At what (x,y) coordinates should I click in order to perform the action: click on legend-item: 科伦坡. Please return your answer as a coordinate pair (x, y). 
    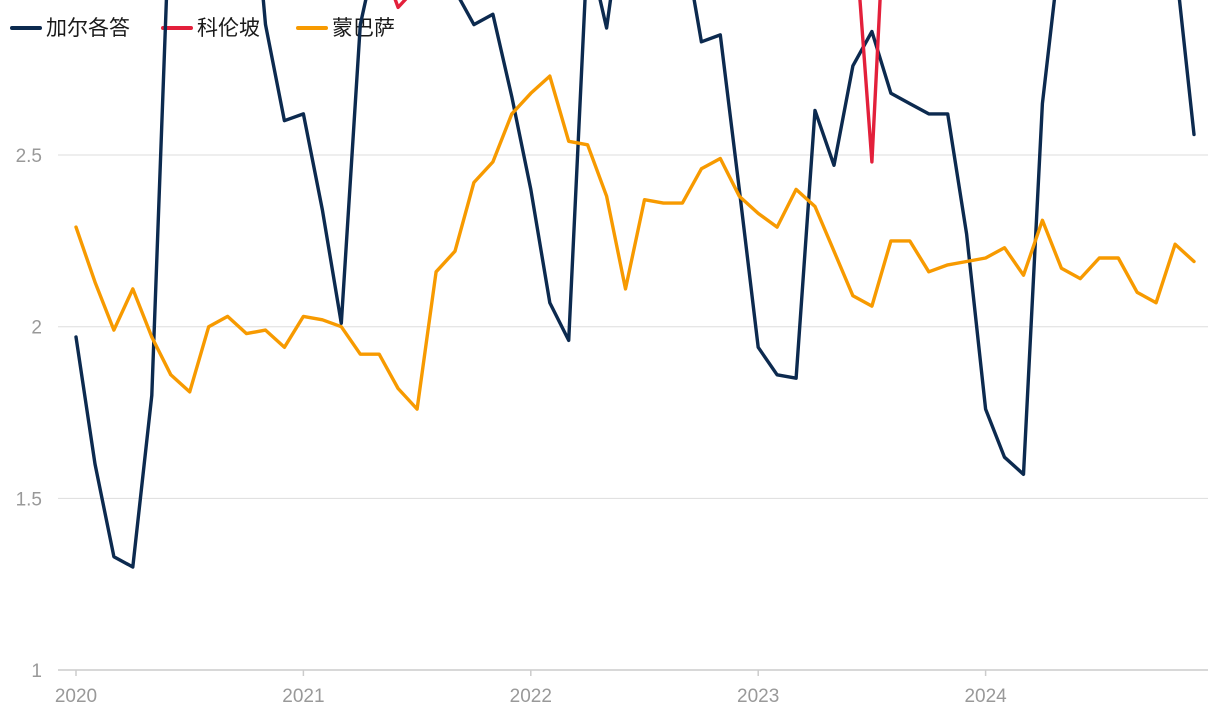
    Looking at the image, I should click on (210, 28).